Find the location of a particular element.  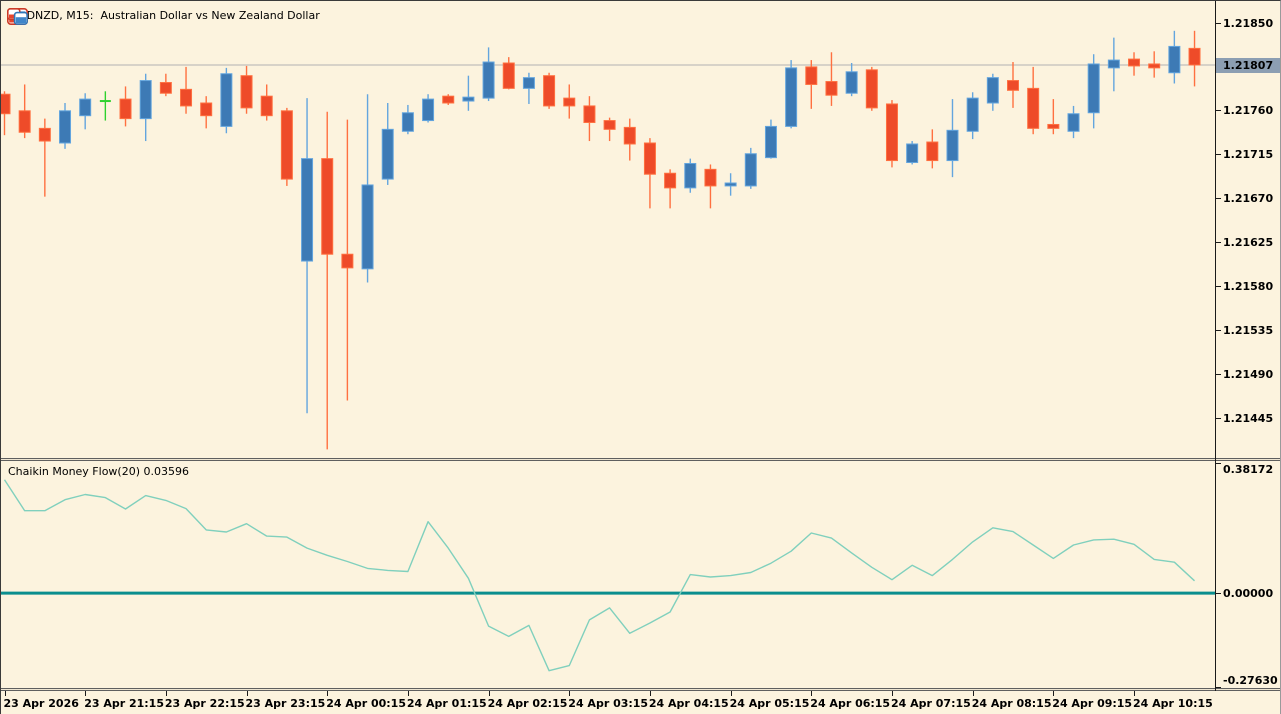

time-axis-label: 24 Apr 09:15 is located at coordinates (1092, 703).